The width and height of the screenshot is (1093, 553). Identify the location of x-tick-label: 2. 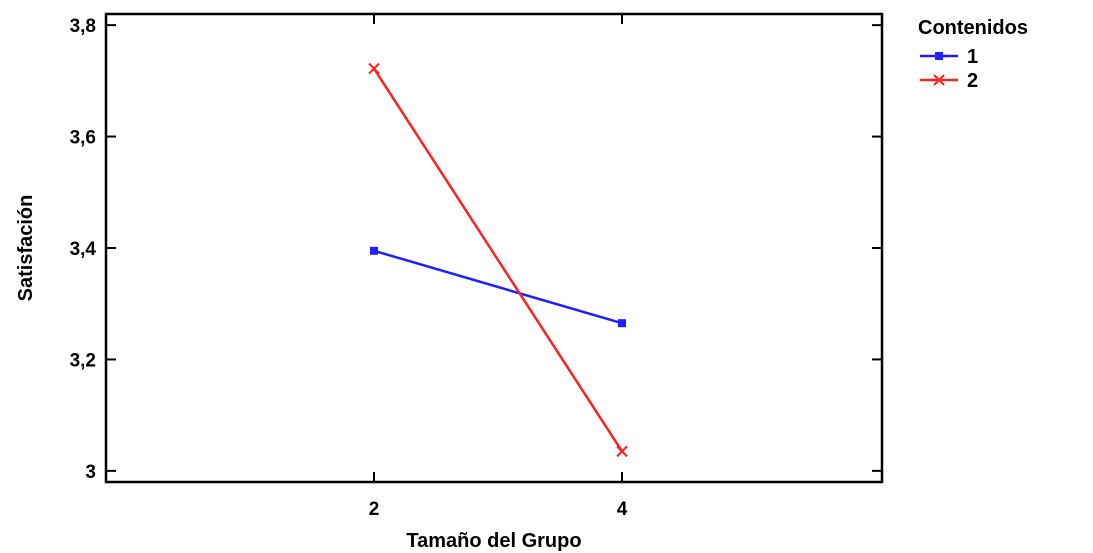
(374, 509).